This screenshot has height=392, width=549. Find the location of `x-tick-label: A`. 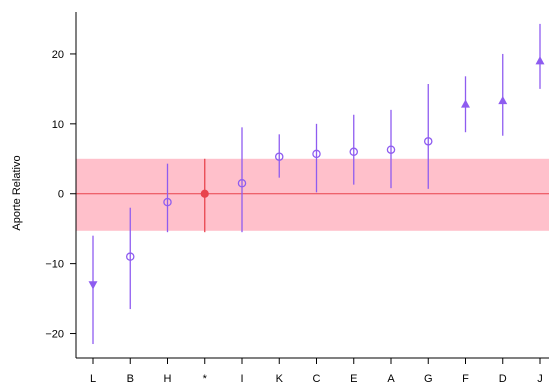

x-tick-label: A is located at coordinates (391, 379).